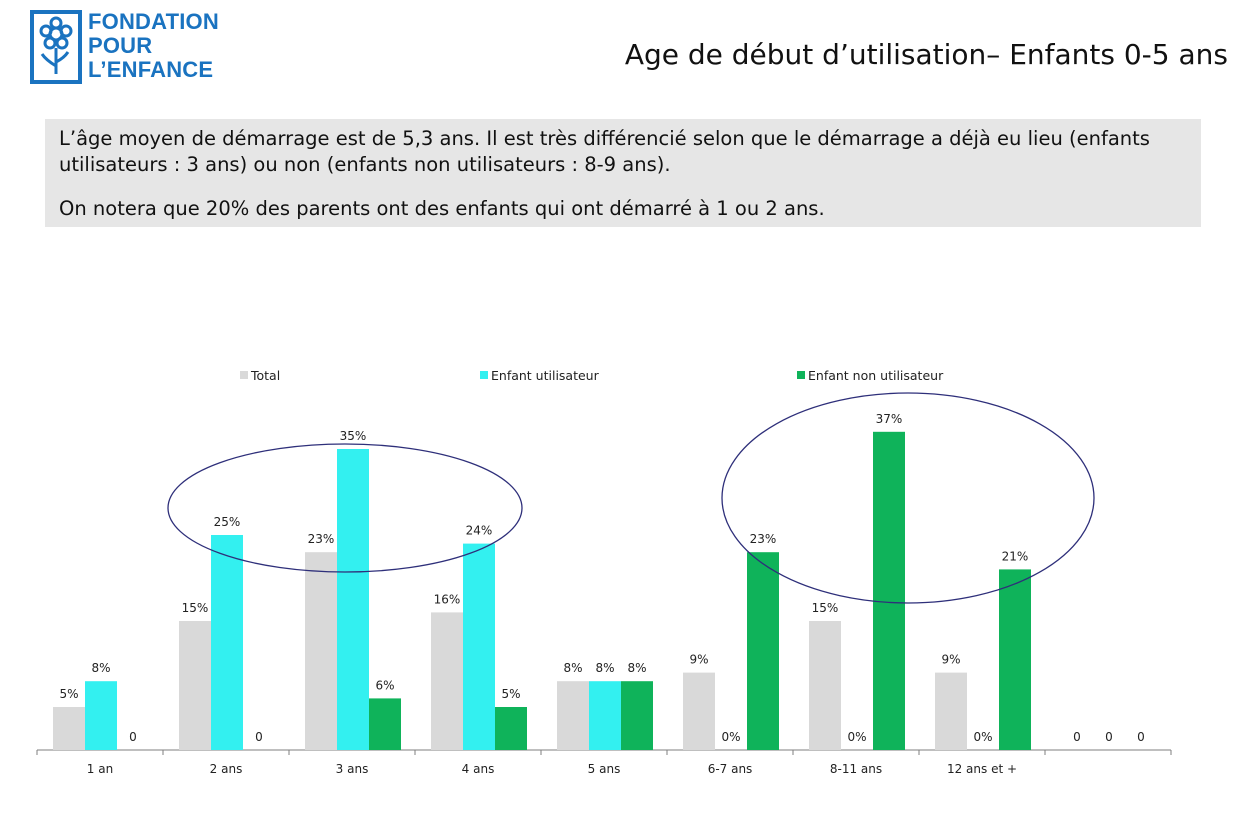 The height and width of the screenshot is (817, 1242). Describe the element at coordinates (226, 769) in the screenshot. I see `x-tick-label: 2 ans` at that location.